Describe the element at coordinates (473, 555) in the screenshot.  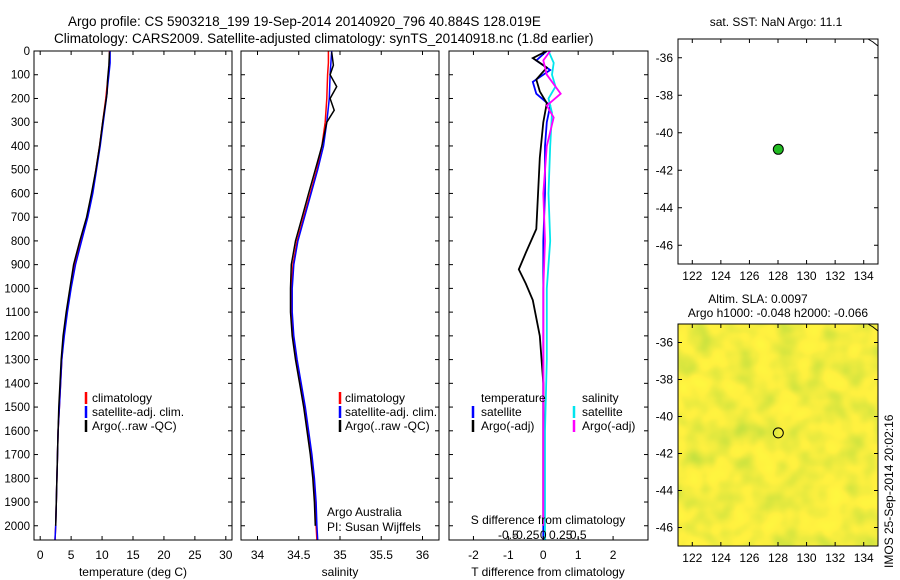
I see `x-tick-label: -2` at that location.